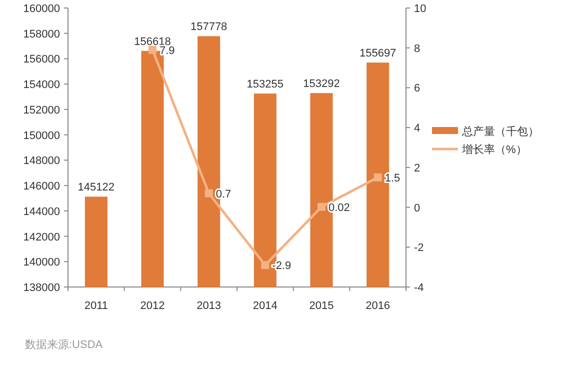 Image resolution: width=580 pixels, height=367 pixels. What do you see at coordinates (64, 344) in the screenshot?
I see `source-note: 数据来源:USDA` at bounding box center [64, 344].